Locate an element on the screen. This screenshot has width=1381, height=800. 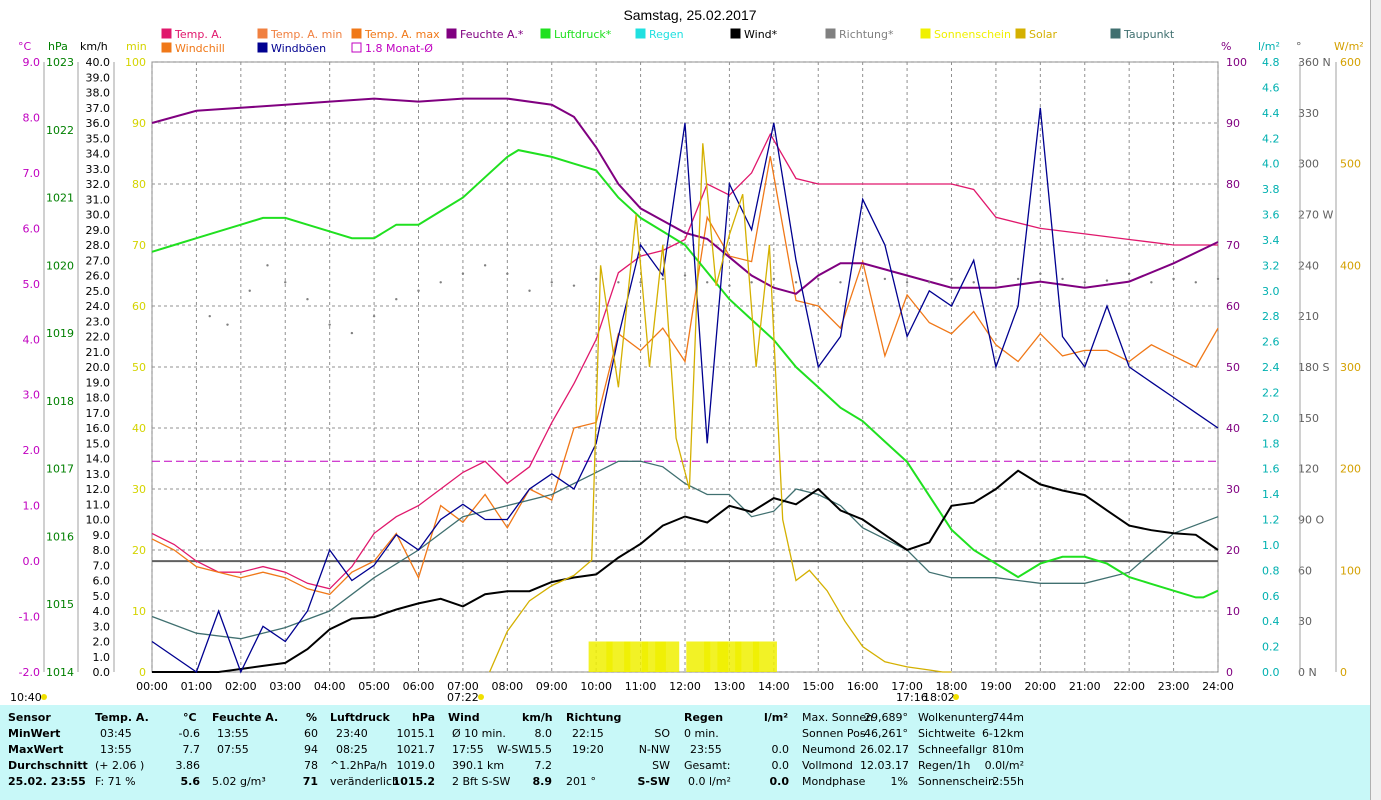
wind-r1-val: 8.0 is located at coordinates (543, 733).